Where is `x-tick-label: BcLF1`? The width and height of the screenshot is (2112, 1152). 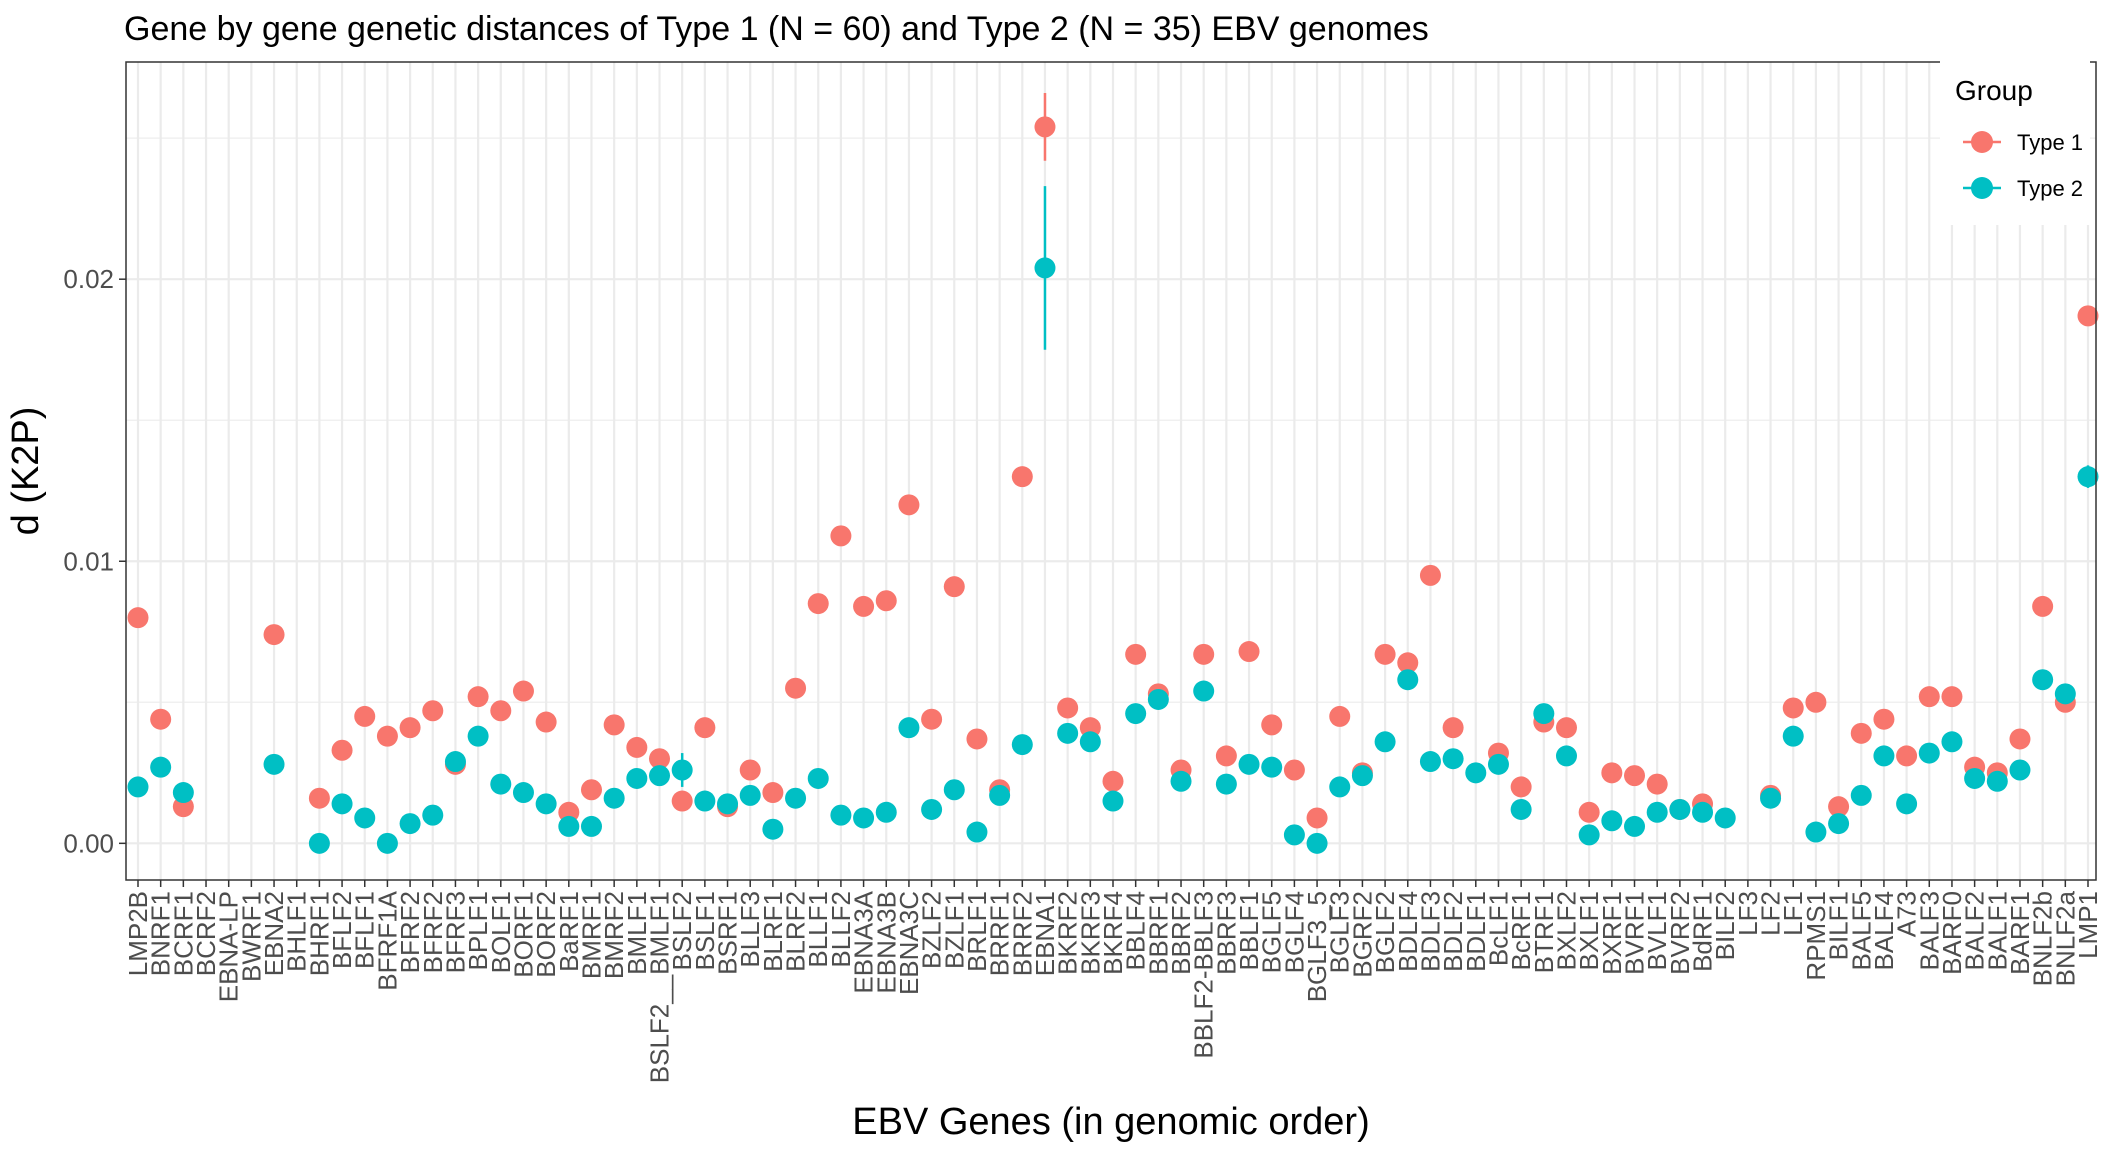 x-tick-label: BcLF1 is located at coordinates (1498, 928).